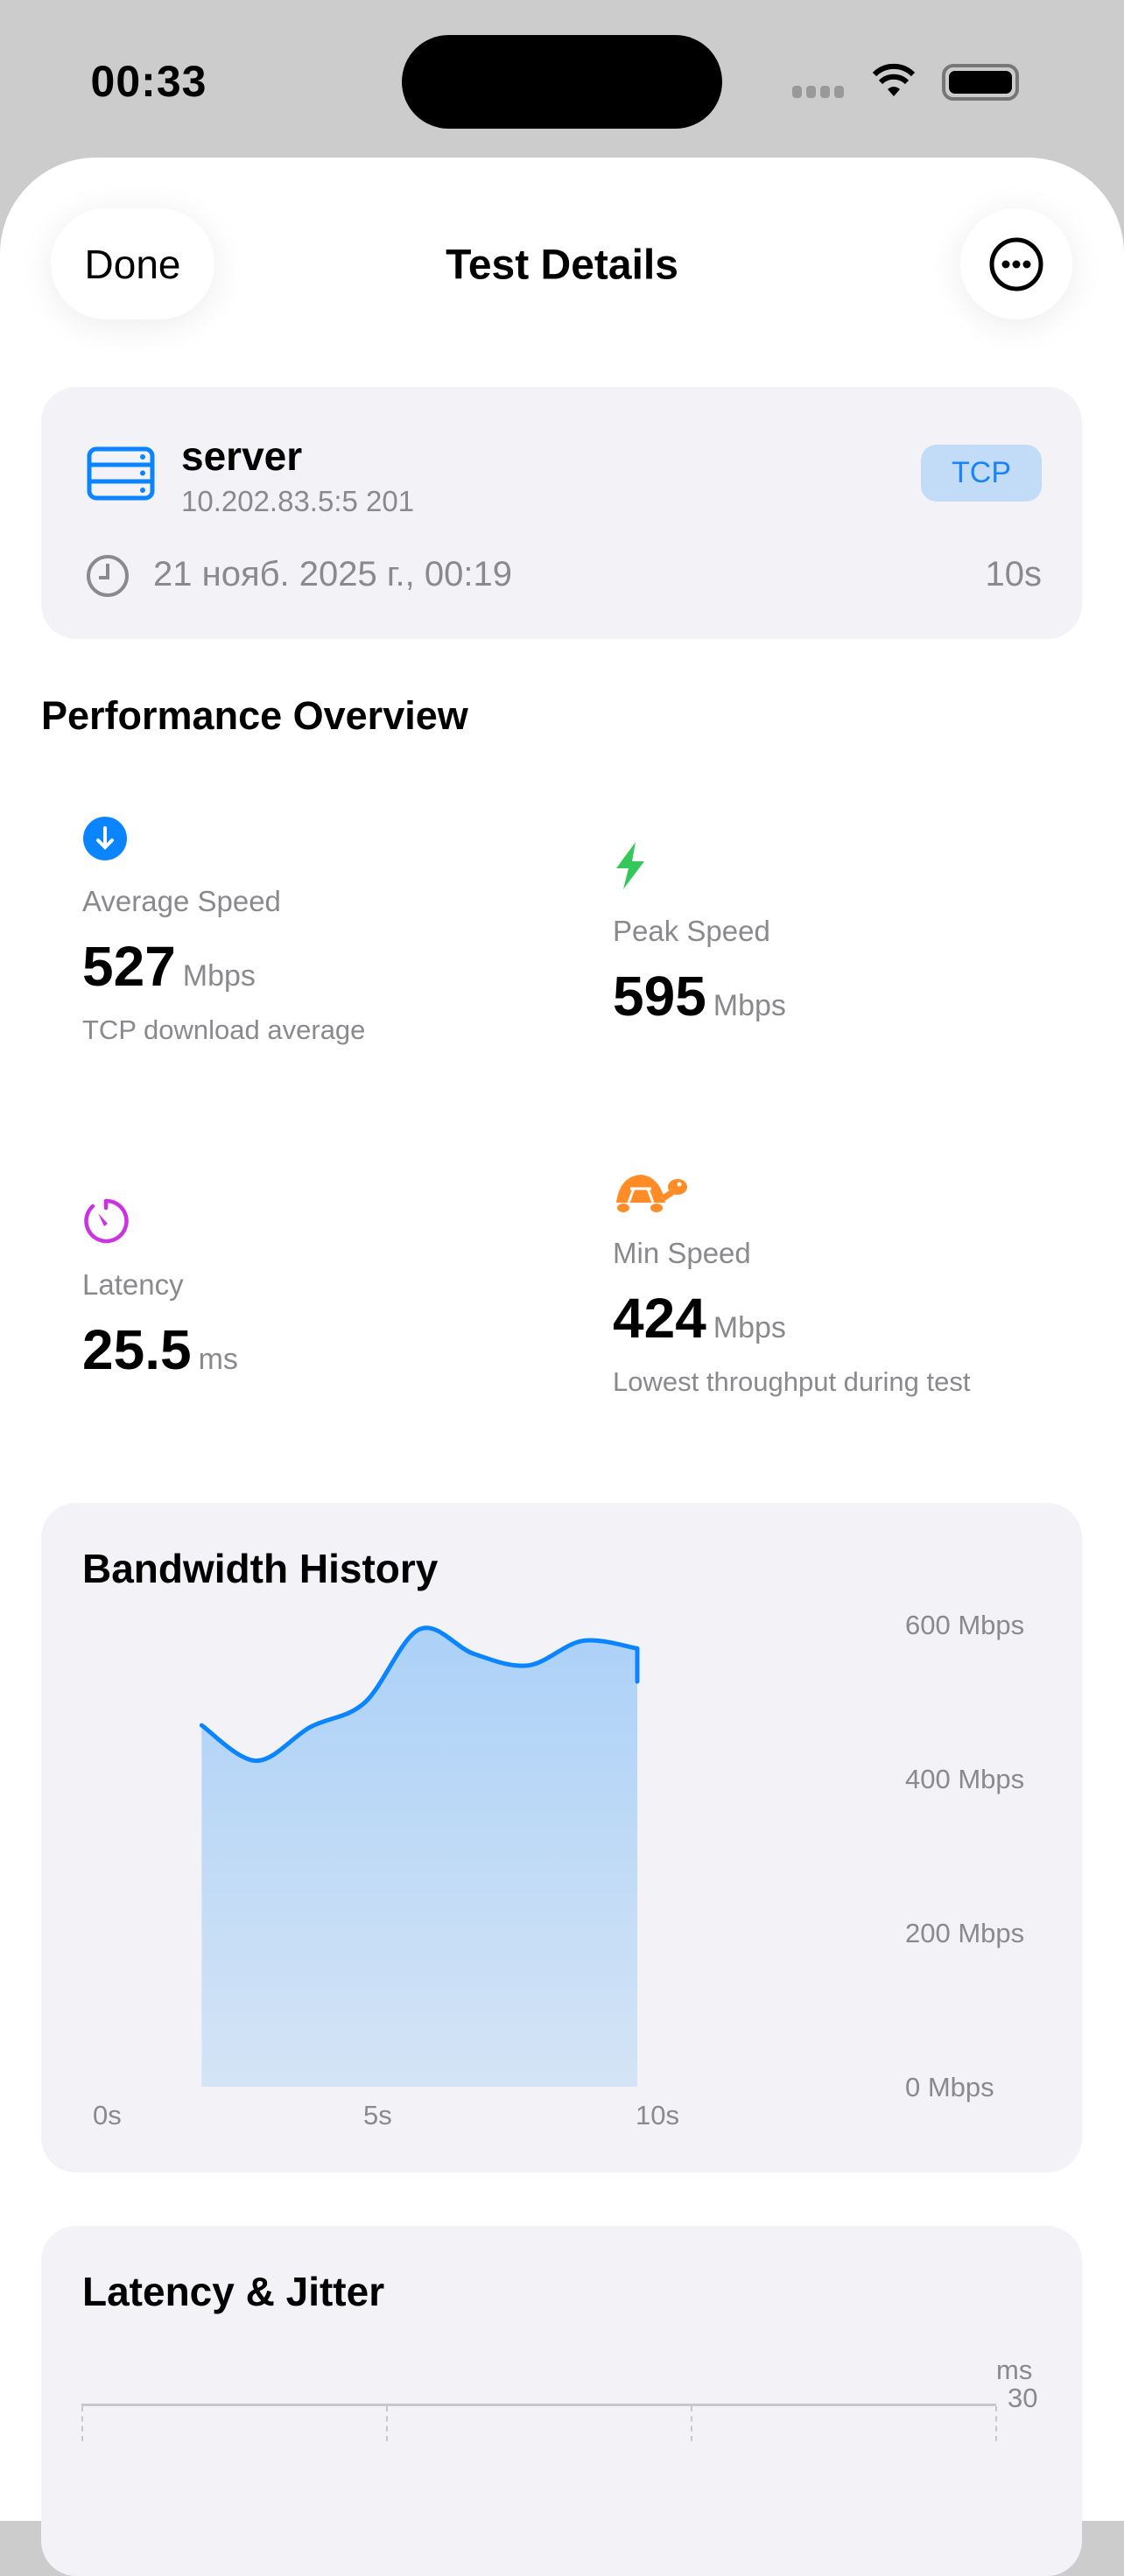  What do you see at coordinates (818, 92) in the screenshot?
I see `cellular-signal-icon` at bounding box center [818, 92].